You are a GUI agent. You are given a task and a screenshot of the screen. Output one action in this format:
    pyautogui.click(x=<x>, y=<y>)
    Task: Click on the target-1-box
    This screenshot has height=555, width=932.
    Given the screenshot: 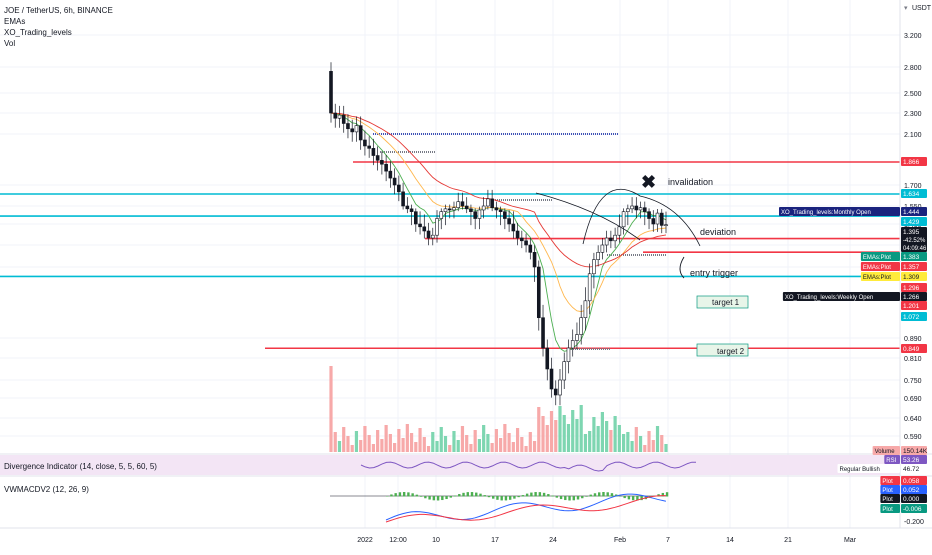 What is the action you would take?
    pyautogui.click(x=722, y=302)
    